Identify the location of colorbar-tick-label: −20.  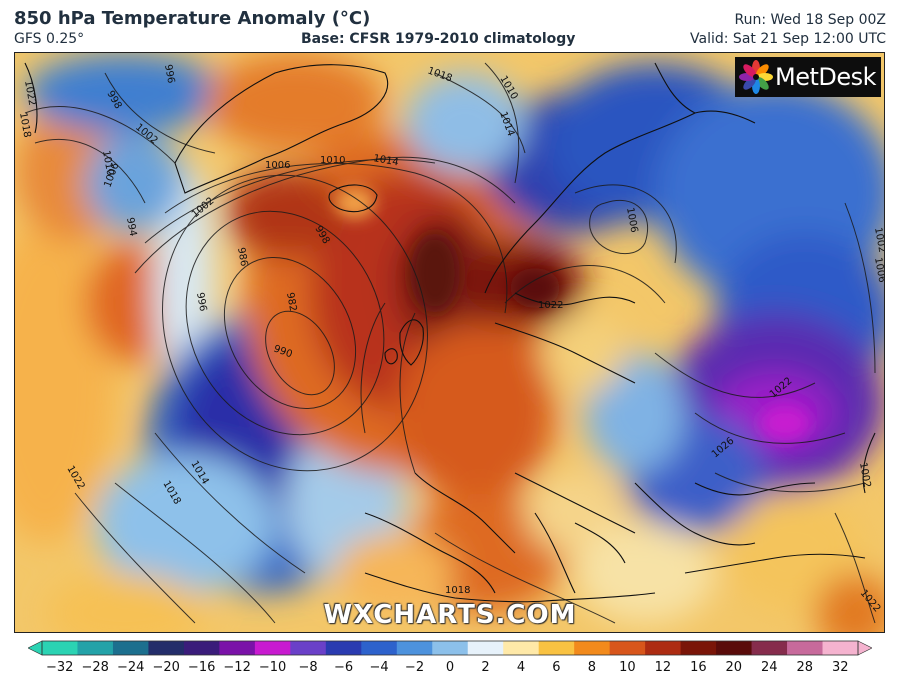
(166, 667).